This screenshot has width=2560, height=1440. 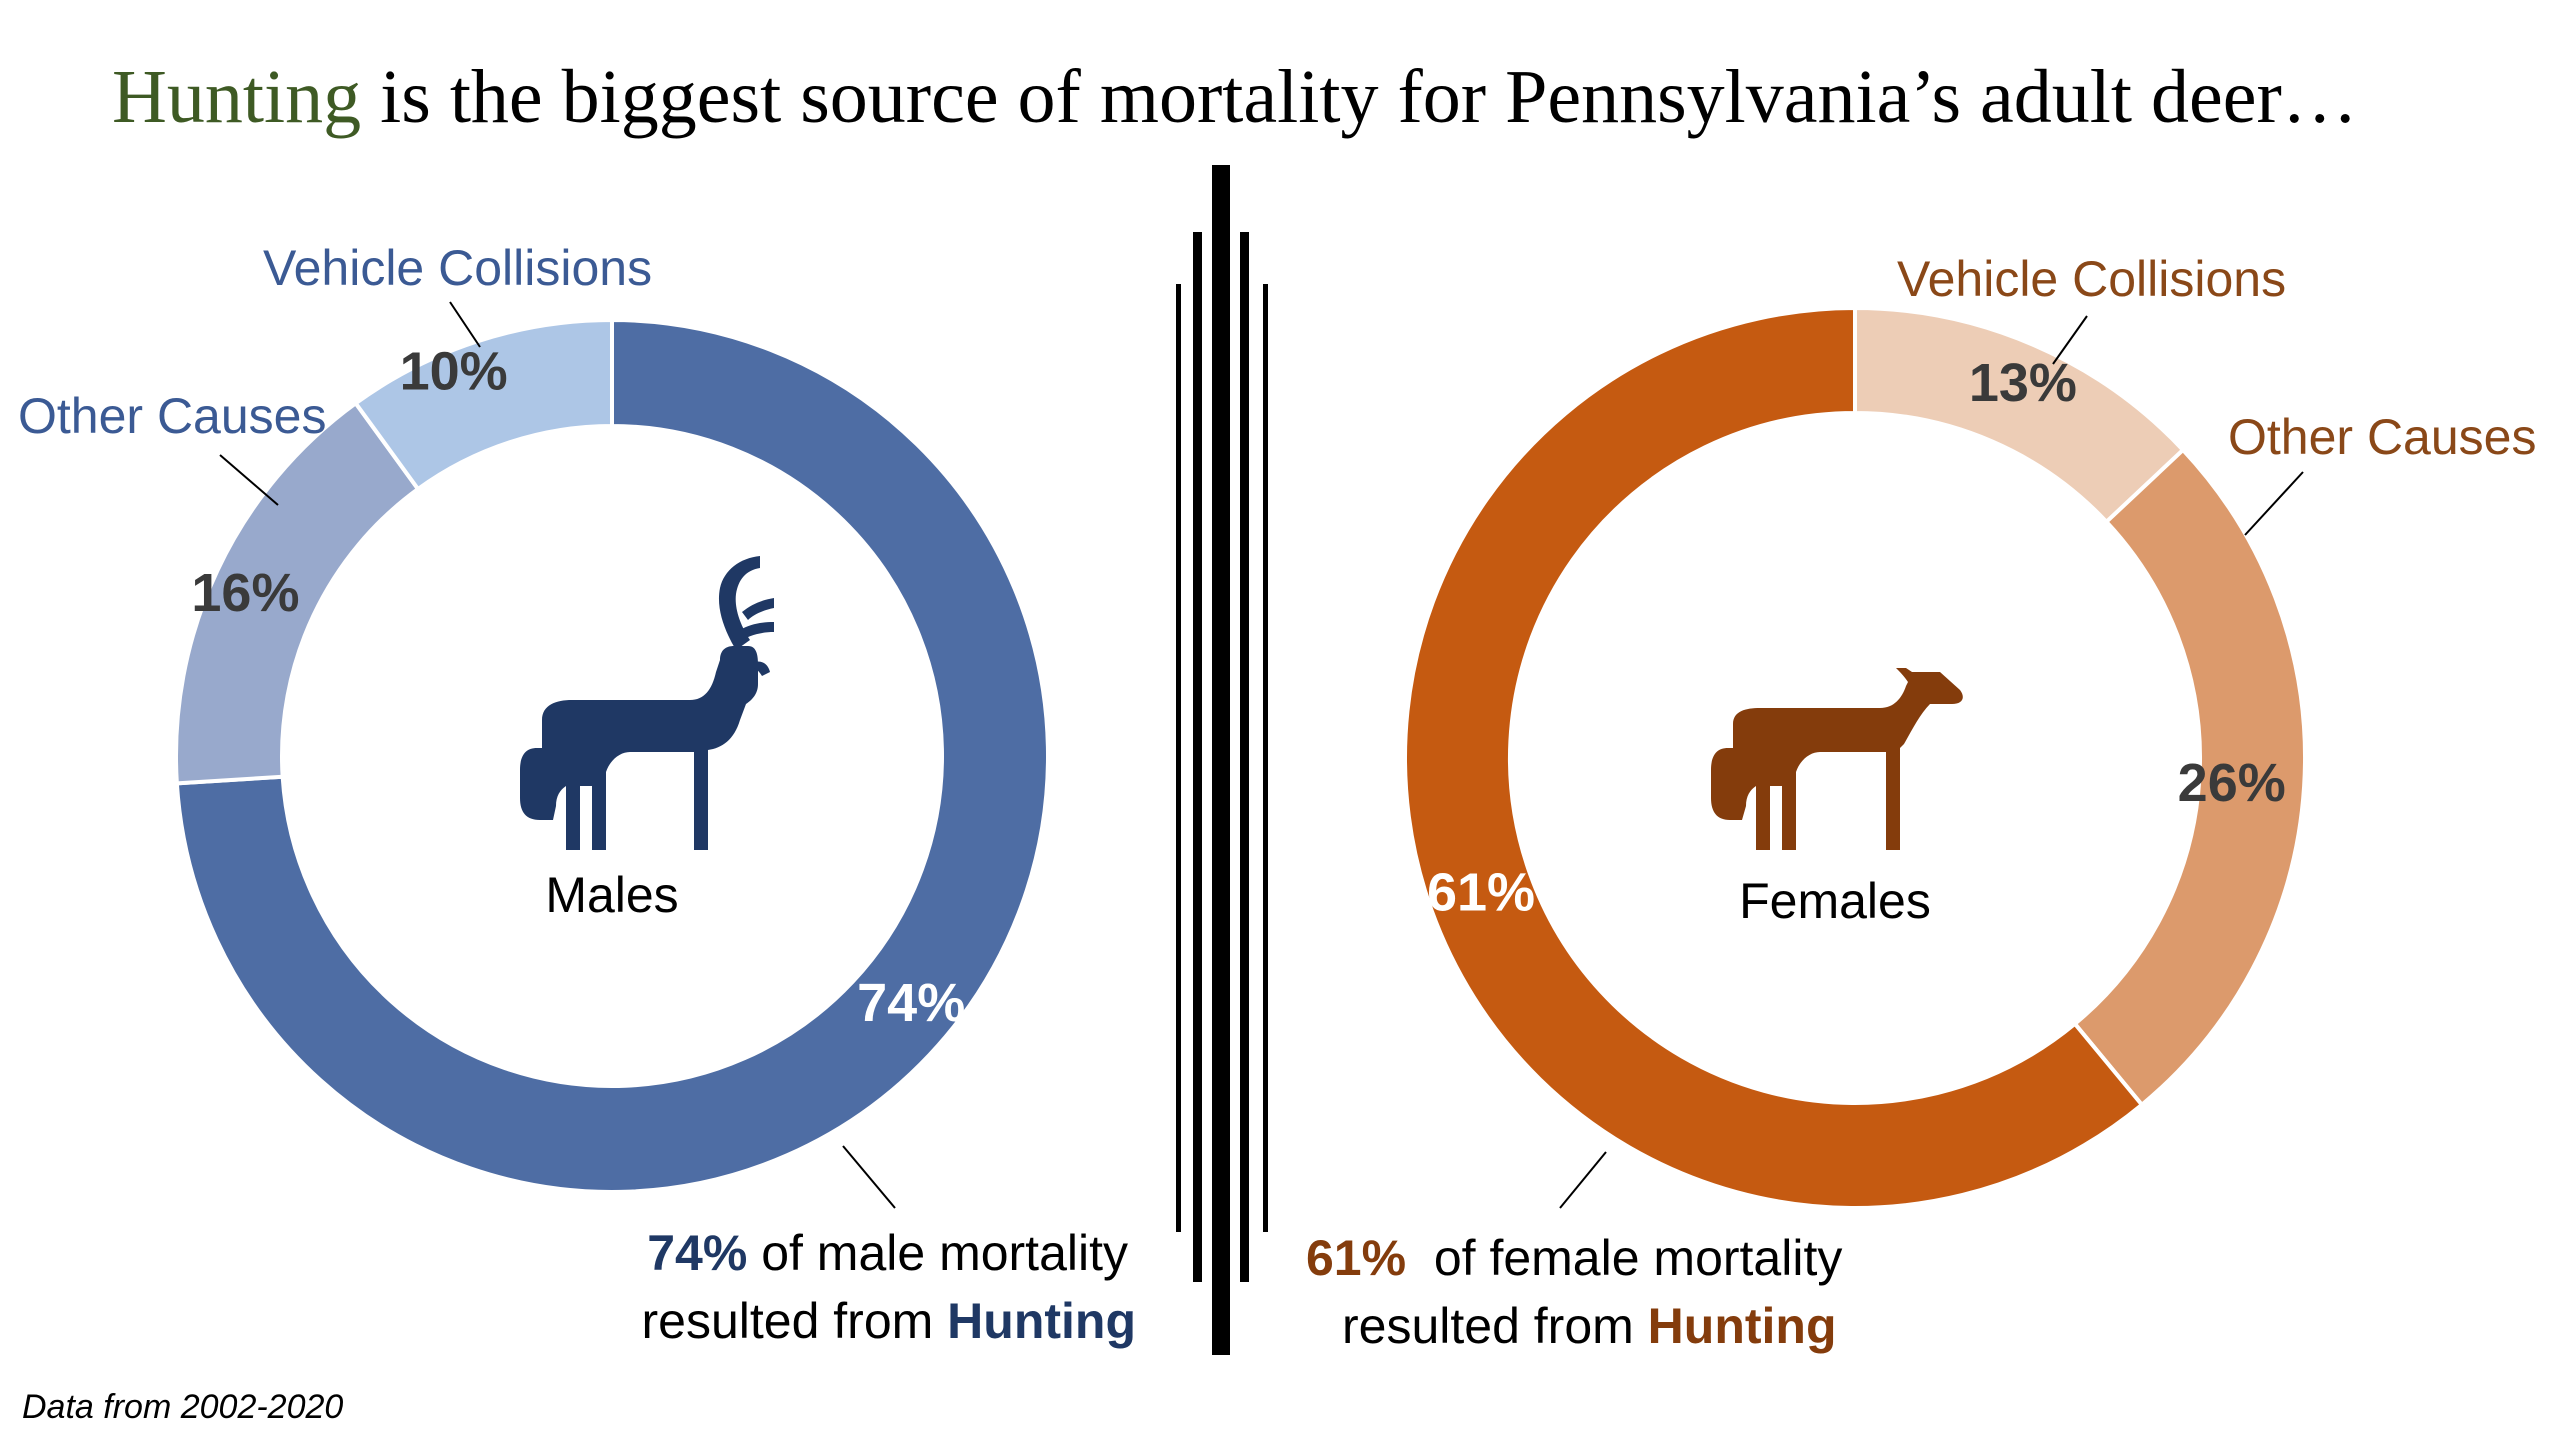 What do you see at coordinates (236, 97) in the screenshot?
I see `title-accent: Hunting` at bounding box center [236, 97].